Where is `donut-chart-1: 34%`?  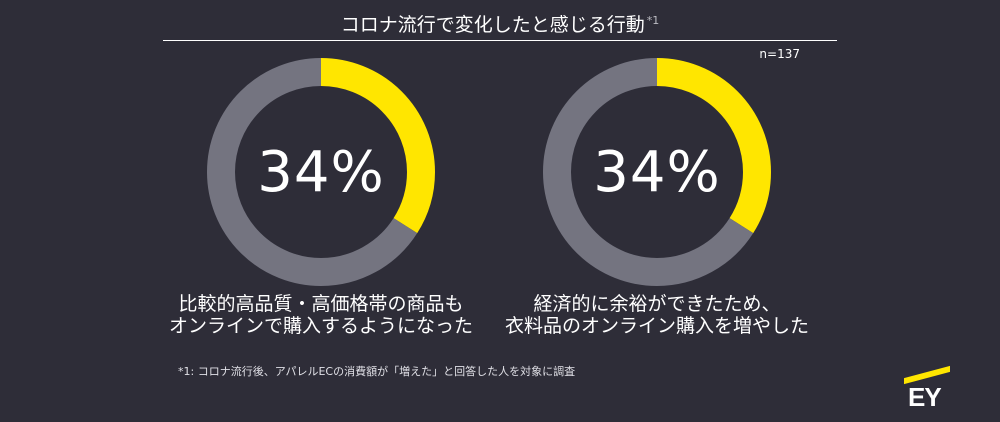
donut-chart-1: 34% is located at coordinates (321, 172).